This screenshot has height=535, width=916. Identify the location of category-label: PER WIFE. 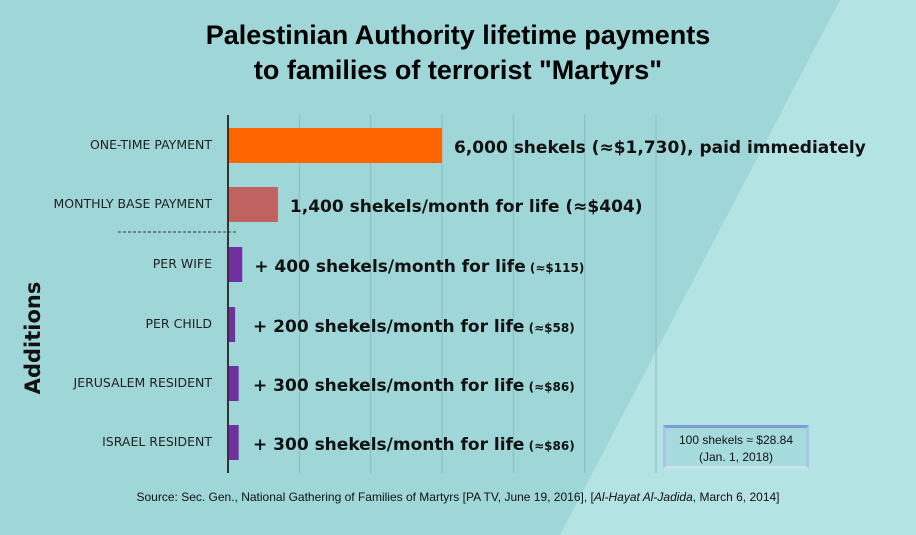
(182, 263).